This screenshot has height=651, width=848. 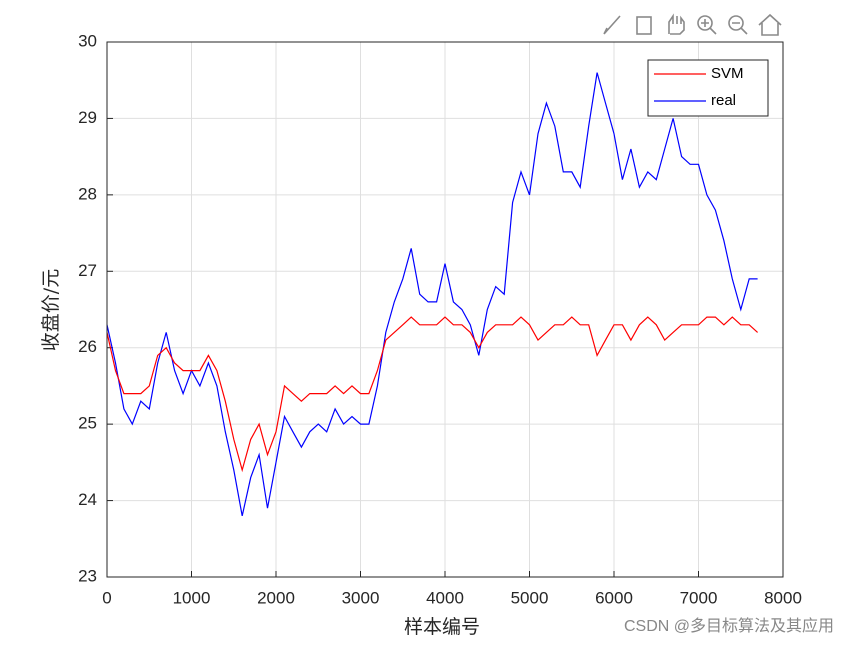 What do you see at coordinates (723, 100) in the screenshot?
I see `legend-label: real` at bounding box center [723, 100].